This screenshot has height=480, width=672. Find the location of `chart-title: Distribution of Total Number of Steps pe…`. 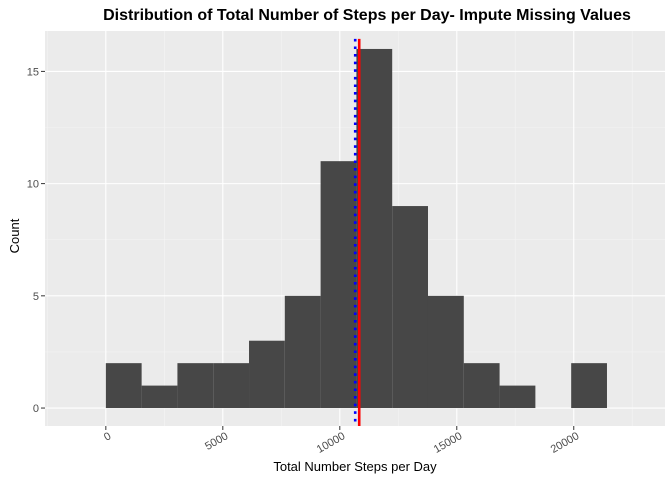

chart-title: Distribution of Total Number of Steps pe… is located at coordinates (367, 15).